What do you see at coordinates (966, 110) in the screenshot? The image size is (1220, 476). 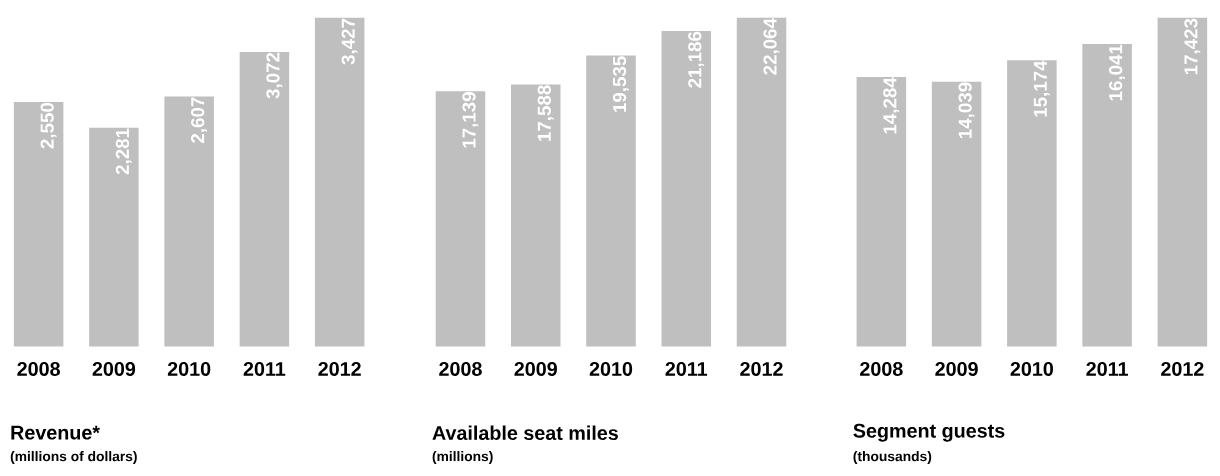 I see `data-label: 14,039` at bounding box center [966, 110].